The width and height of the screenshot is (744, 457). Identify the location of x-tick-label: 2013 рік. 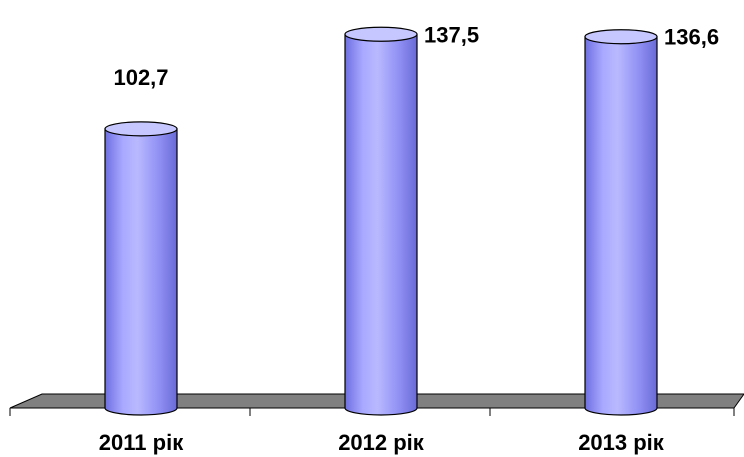
(621, 442).